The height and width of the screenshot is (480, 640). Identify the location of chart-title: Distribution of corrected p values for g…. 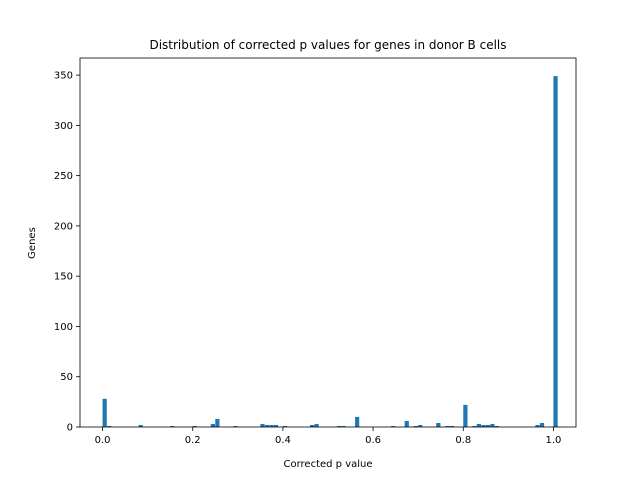
(327, 45).